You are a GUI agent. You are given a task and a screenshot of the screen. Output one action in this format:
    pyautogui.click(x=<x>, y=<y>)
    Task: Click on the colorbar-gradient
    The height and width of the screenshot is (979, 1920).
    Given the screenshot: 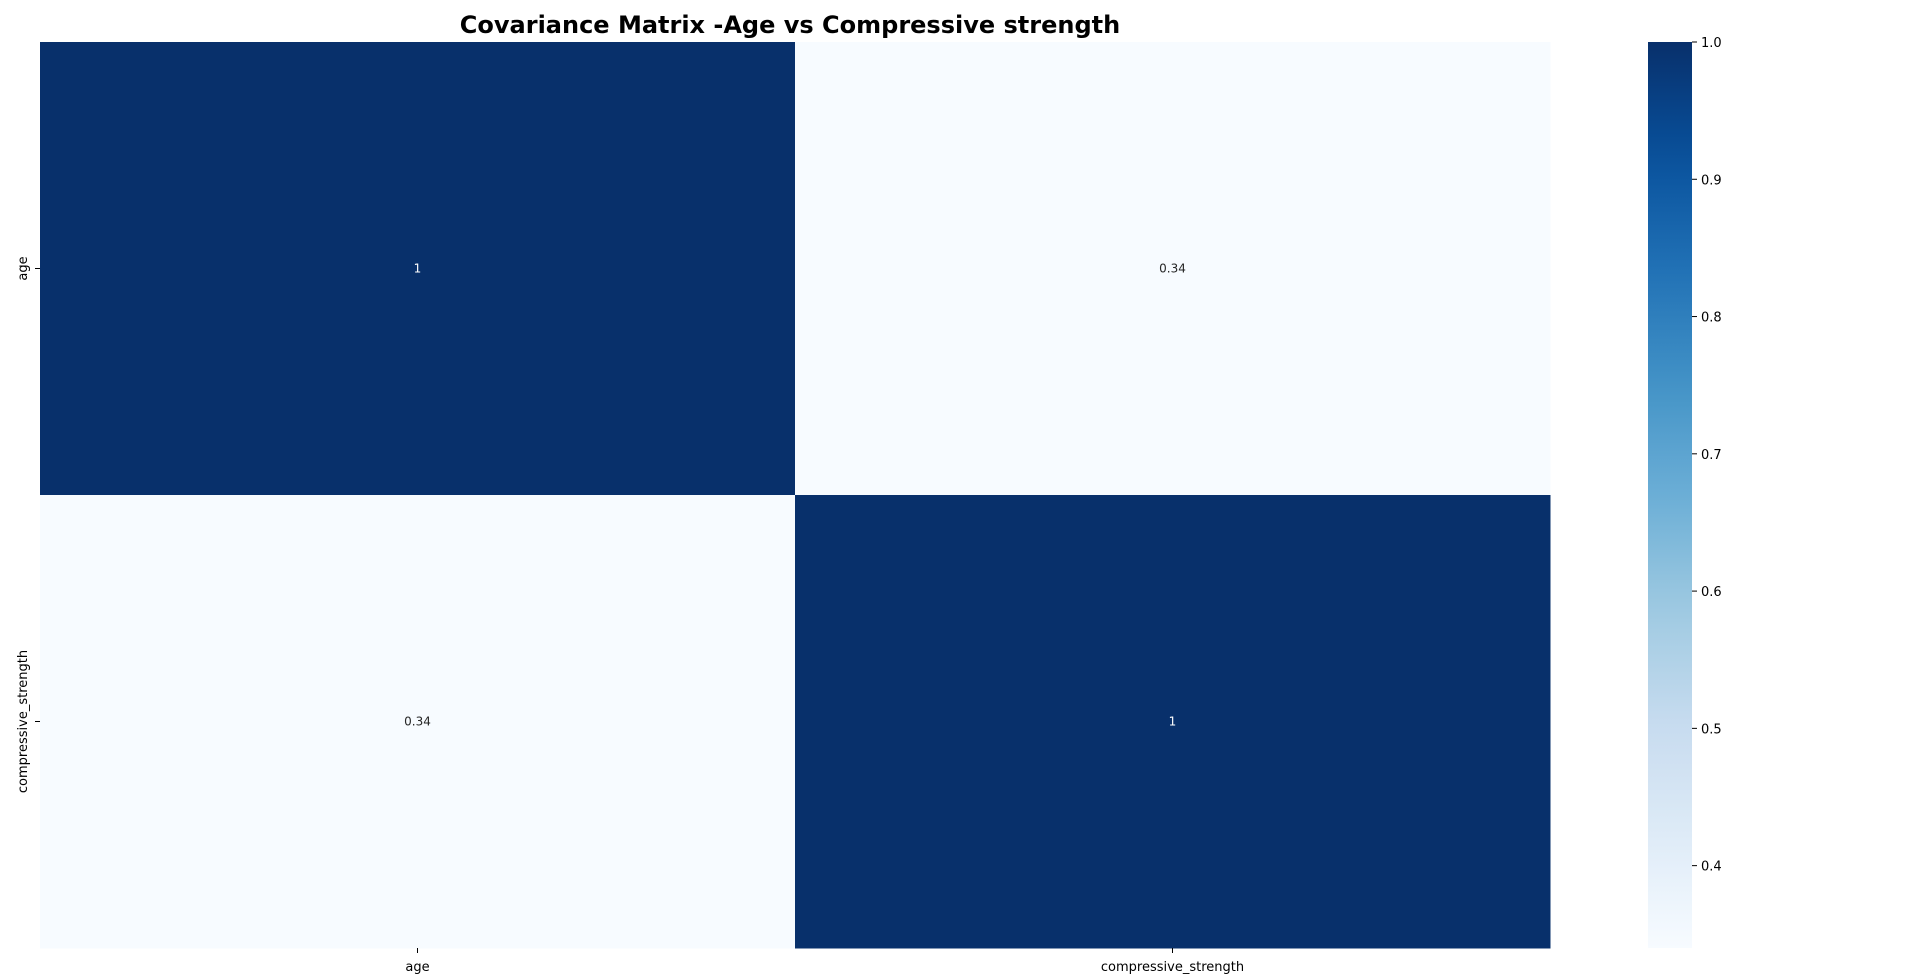 What is the action you would take?
    pyautogui.click(x=1670, y=495)
    